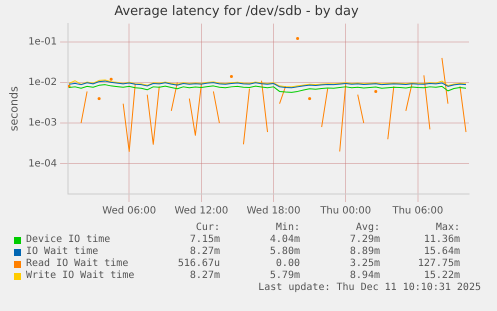  What do you see at coordinates (43, 123) in the screenshot?
I see `y-tick-label: 1e-03` at bounding box center [43, 123].